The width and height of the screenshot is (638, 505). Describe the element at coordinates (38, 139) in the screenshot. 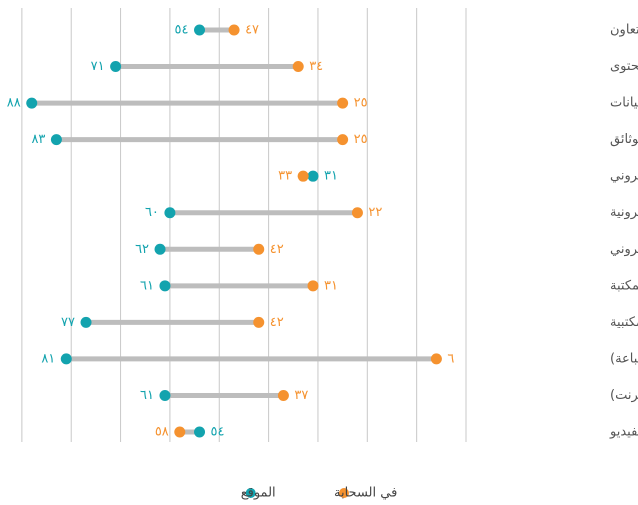

I see `value-label: ٨٣` at that location.